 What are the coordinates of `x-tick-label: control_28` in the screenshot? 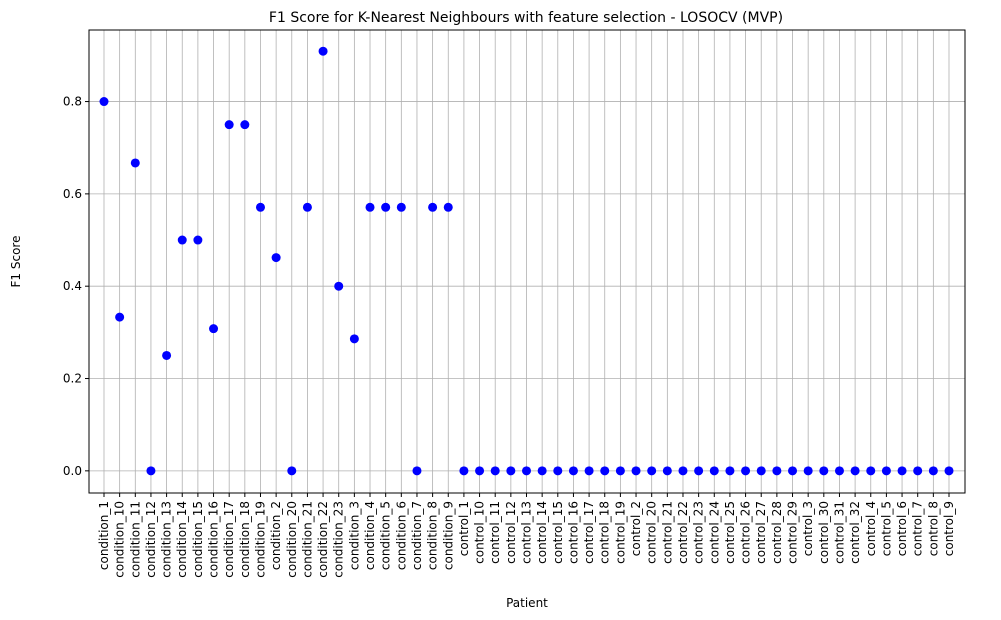 It's located at (777, 532).